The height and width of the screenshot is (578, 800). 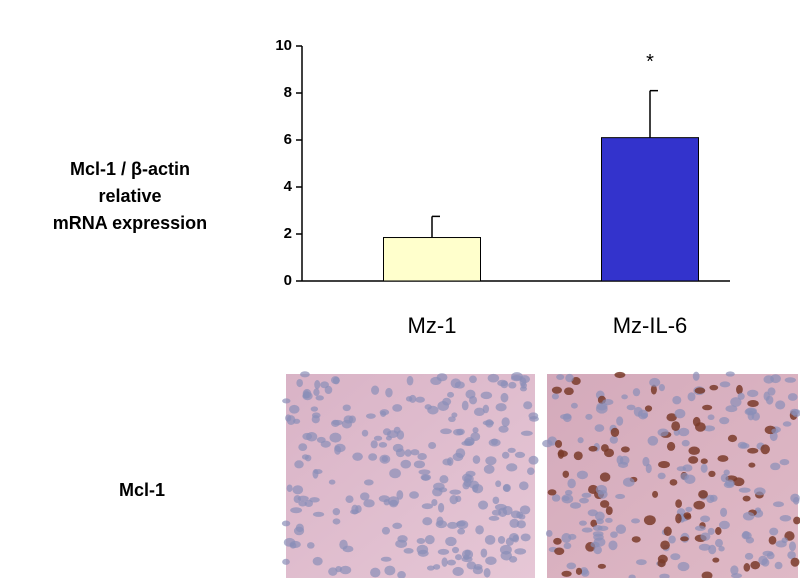 I want to click on x-tick-label: Mz-IL-6, so click(x=650, y=325).